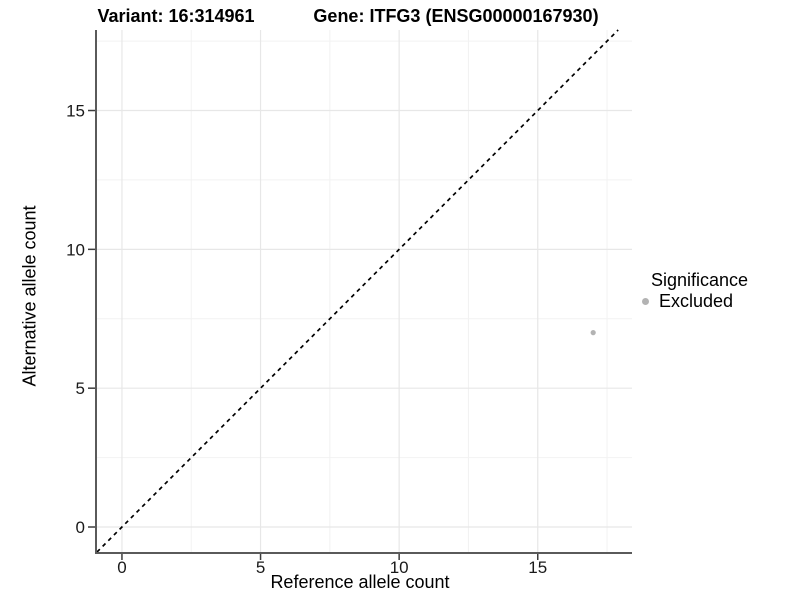 Image resolution: width=800 pixels, height=600 pixels. I want to click on legend: Significance Excluded, so click(691, 291).